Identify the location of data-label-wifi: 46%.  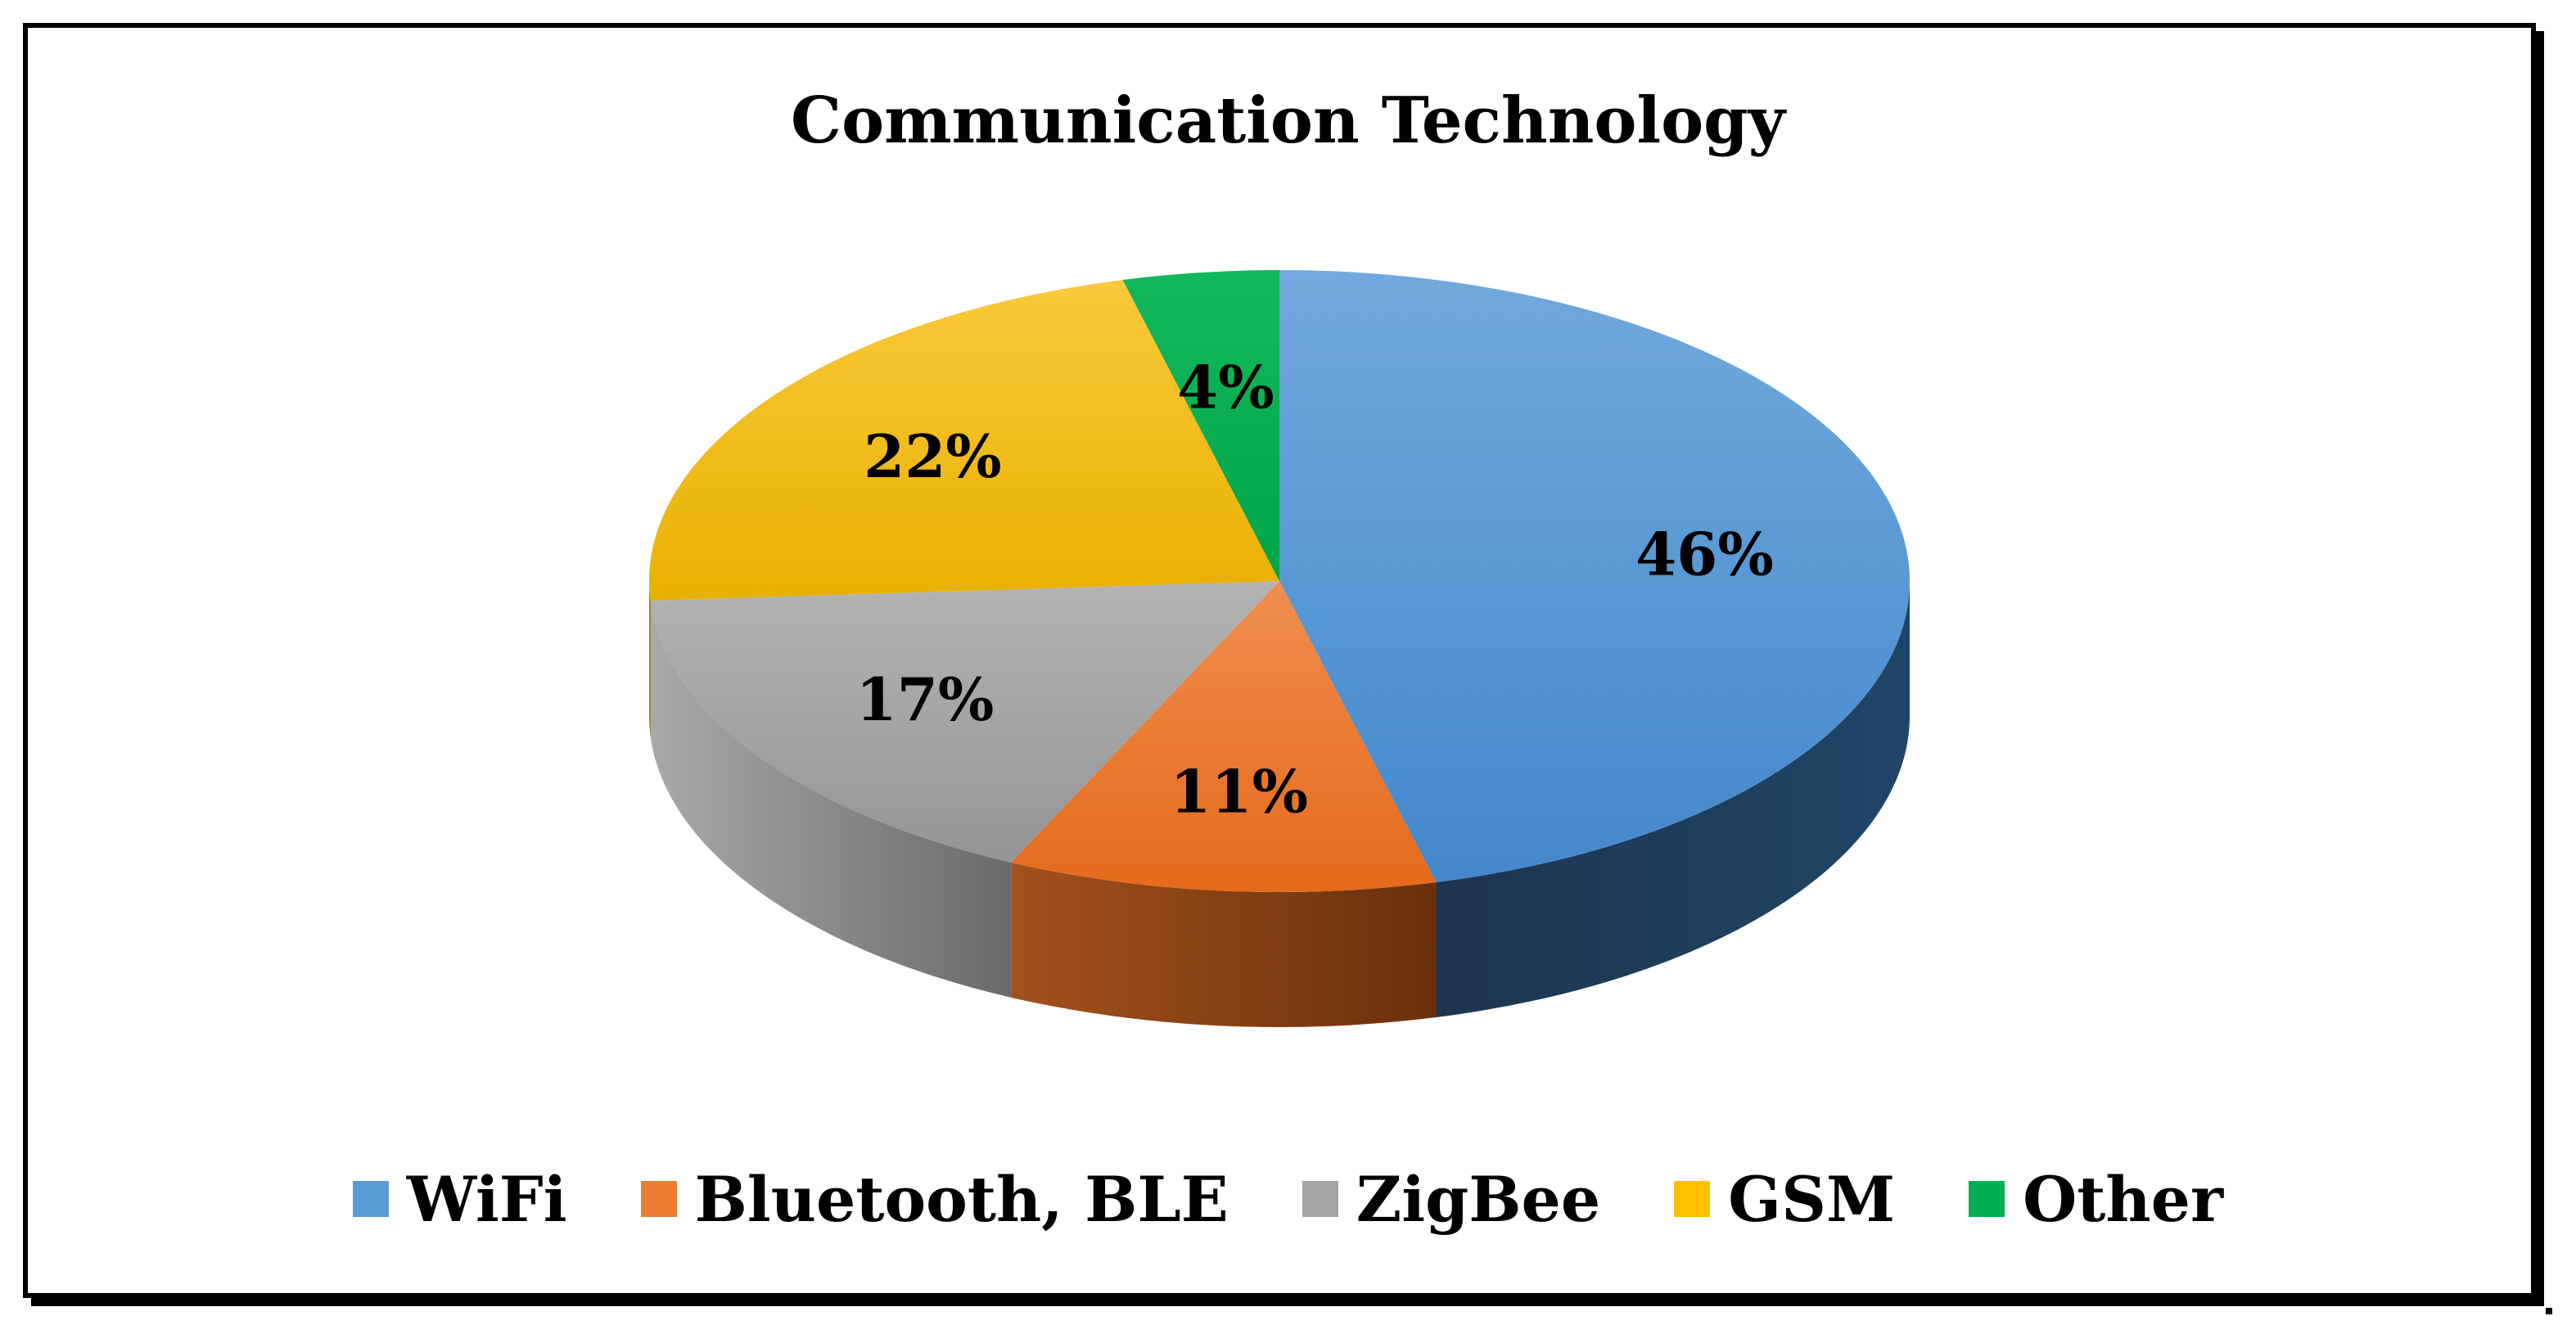
(1704, 554).